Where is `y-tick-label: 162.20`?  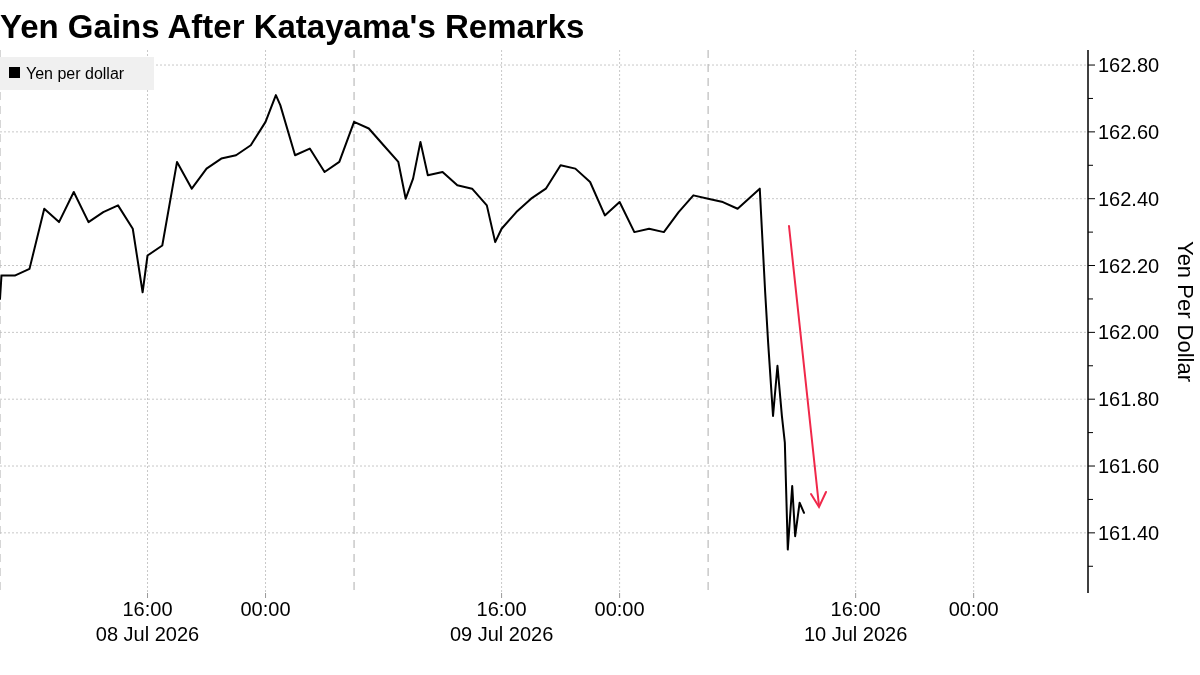
y-tick-label: 162.20 is located at coordinates (1129, 265).